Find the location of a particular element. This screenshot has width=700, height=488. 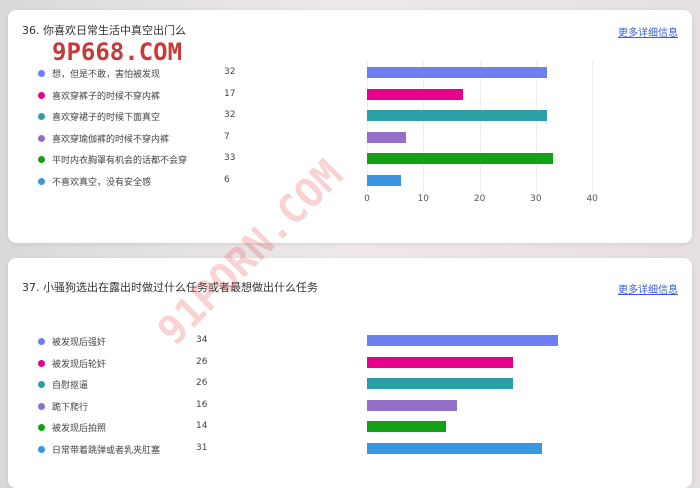

option-row: 喜欢穿瑜伽裤的时候不穿内裤 7 is located at coordinates (350, 139).